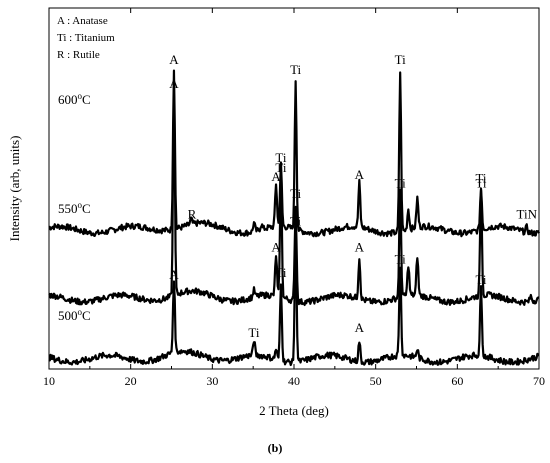  Describe the element at coordinates (192, 214) in the screenshot. I see `peak-label-0-1: R` at that location.